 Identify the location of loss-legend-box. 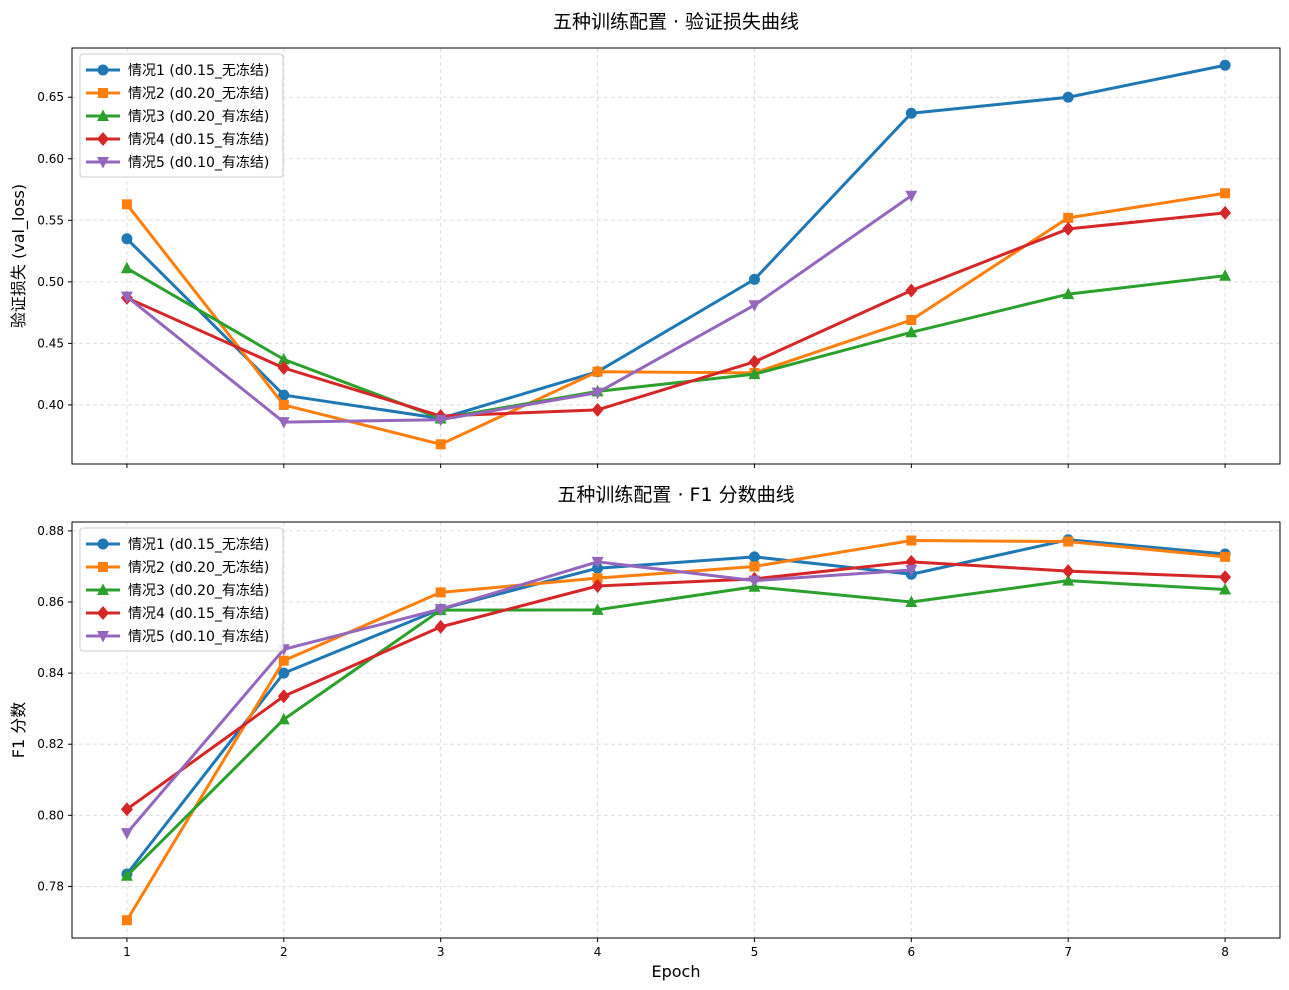
(181, 115).